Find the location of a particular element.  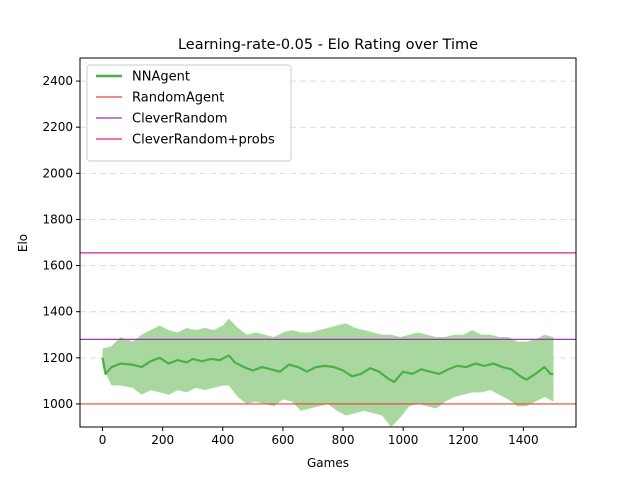

y-tick-label: 1400 is located at coordinates (57, 312).